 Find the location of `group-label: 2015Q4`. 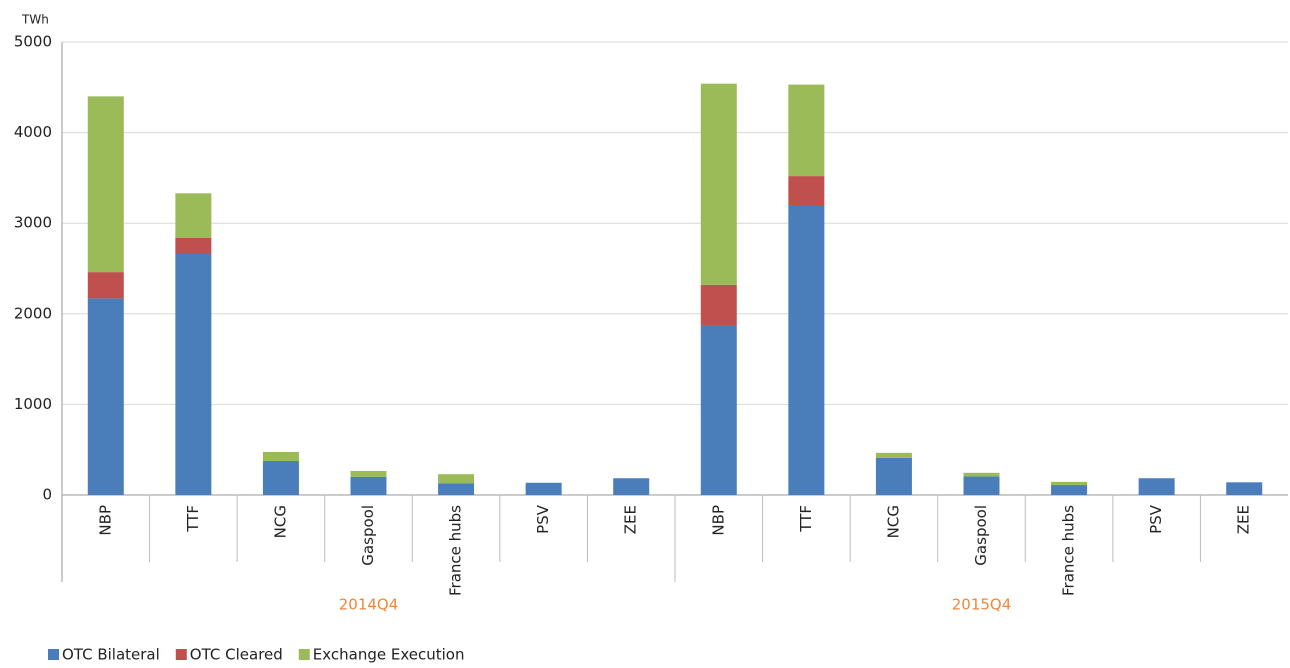

group-label: 2015Q4 is located at coordinates (982, 605).